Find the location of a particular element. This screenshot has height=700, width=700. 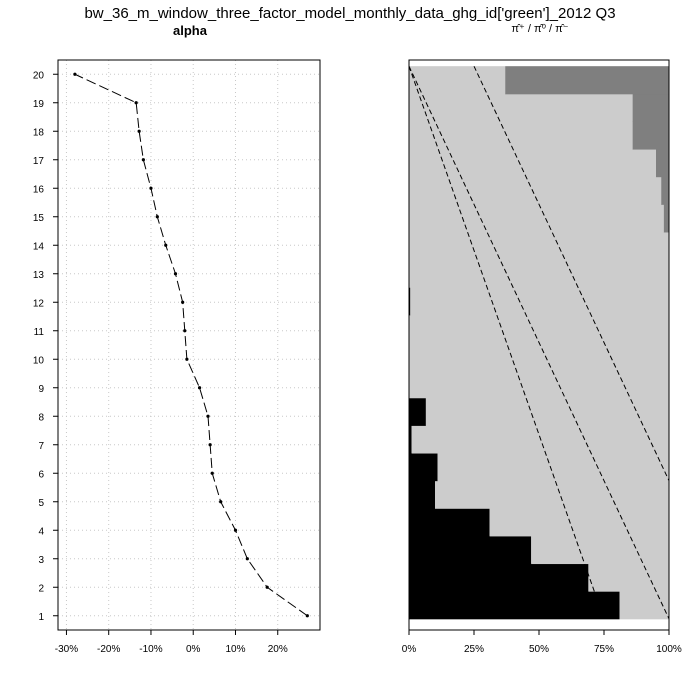

x-tick-label: 20% is located at coordinates (278, 649).